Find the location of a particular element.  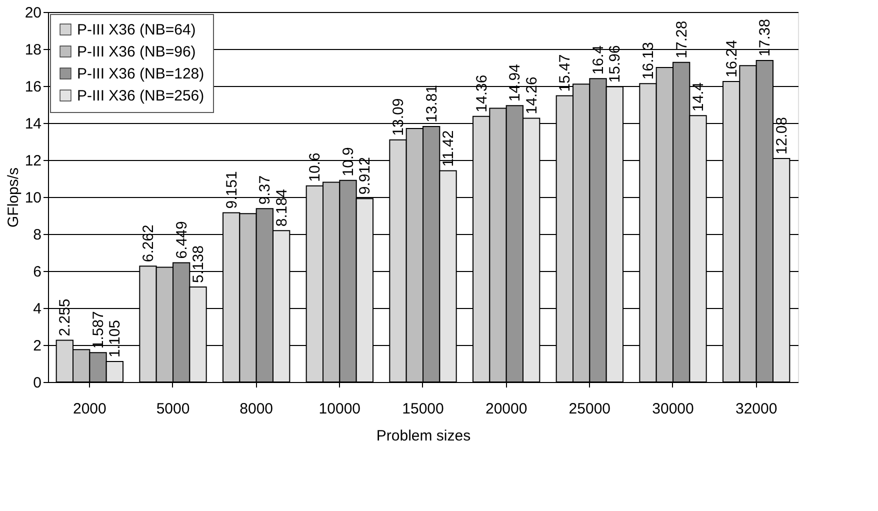

y-tick-label: 4 is located at coordinates (37, 309).